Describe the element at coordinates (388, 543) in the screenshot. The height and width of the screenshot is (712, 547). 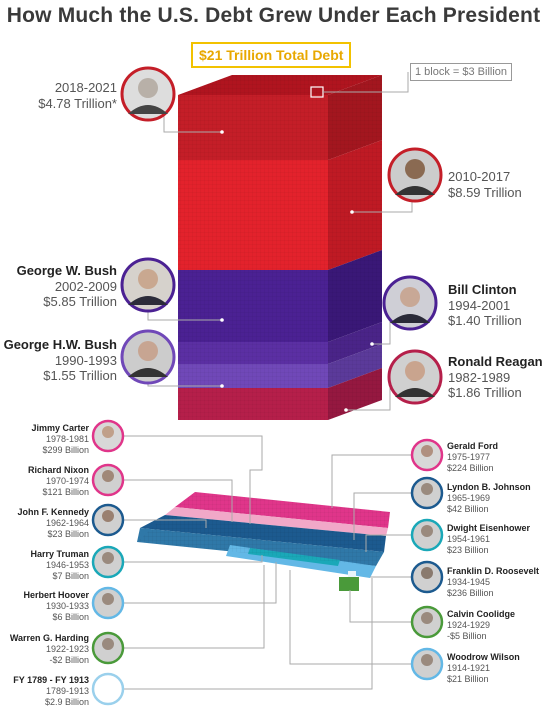
I see `connector-eisenhower` at that location.